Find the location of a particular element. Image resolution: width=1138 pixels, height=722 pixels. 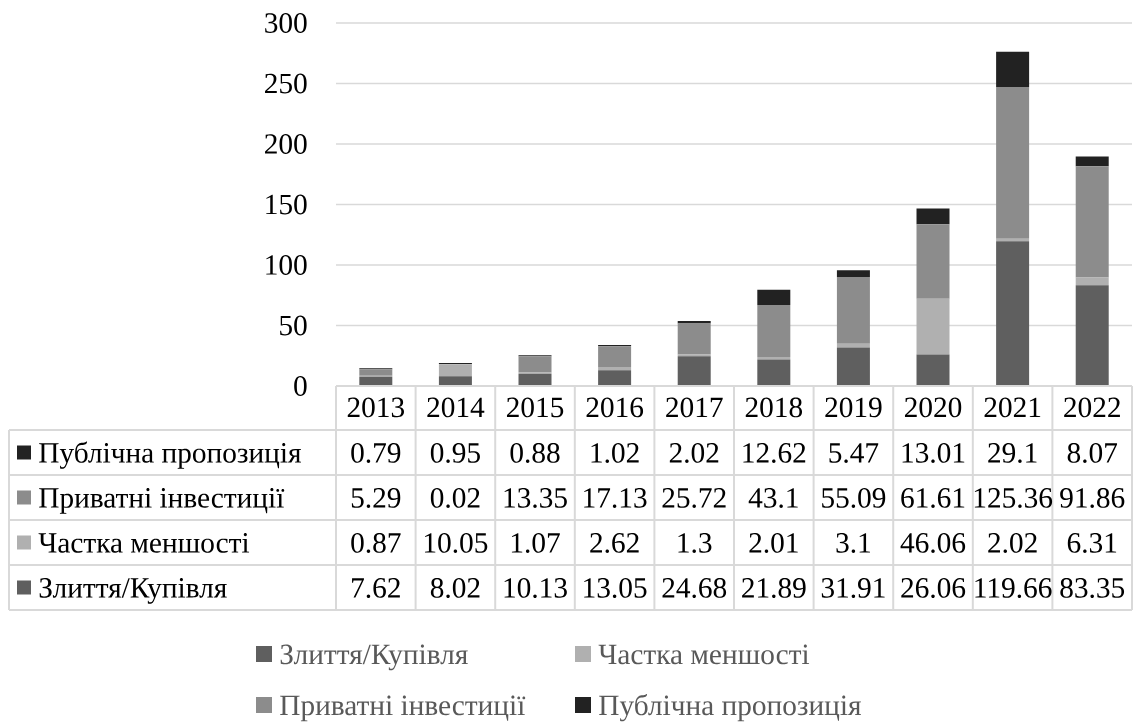

data-label: 2.01 is located at coordinates (773, 542).